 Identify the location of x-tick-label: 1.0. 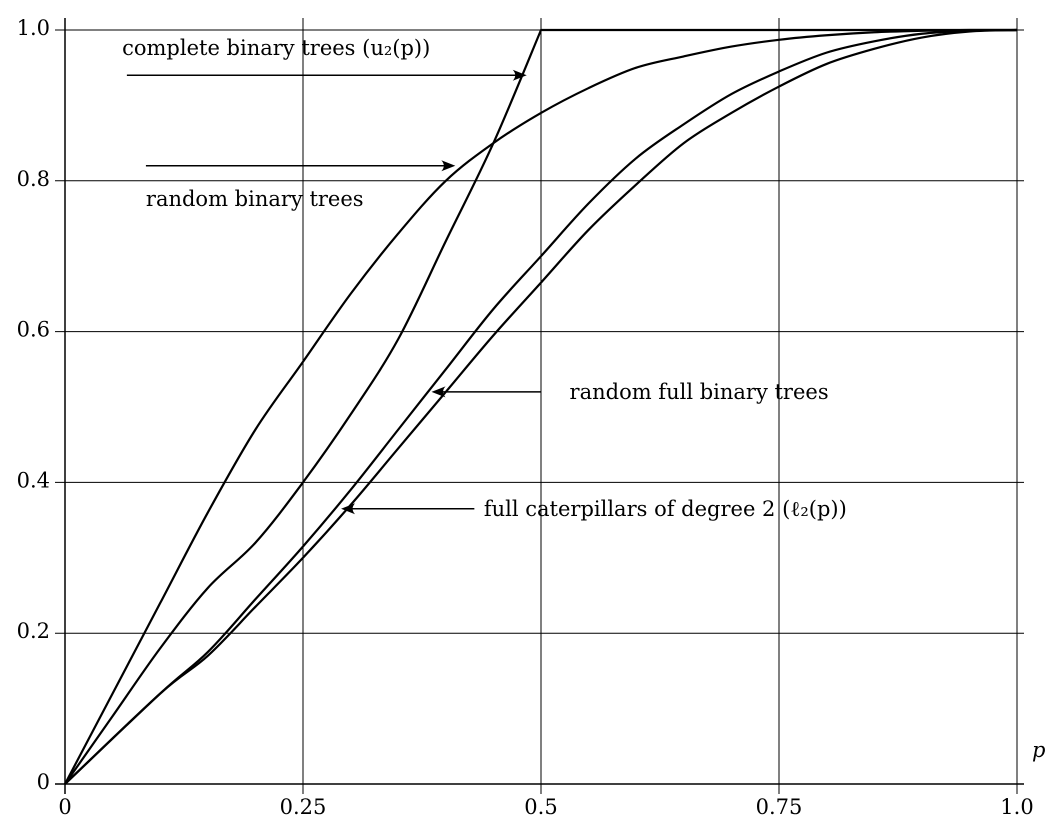
(1016, 807).